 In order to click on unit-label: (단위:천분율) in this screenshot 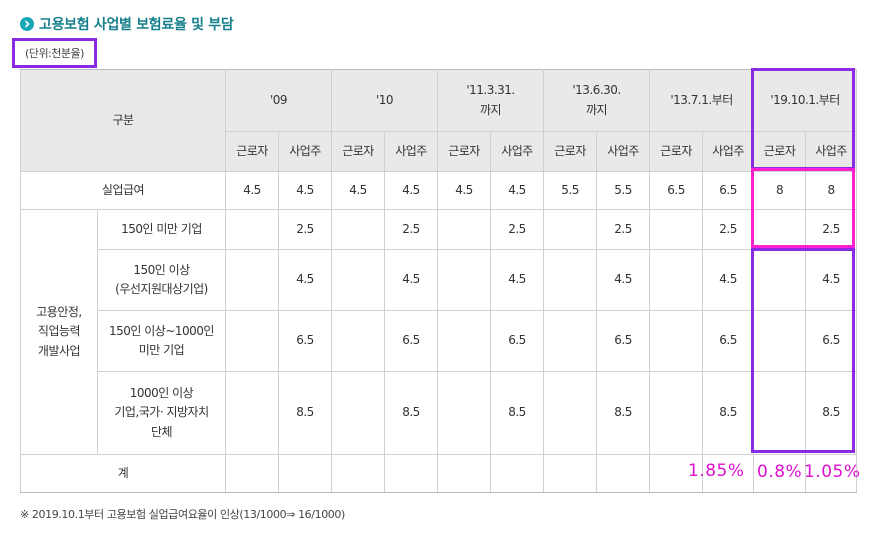, I will do `click(54, 53)`.